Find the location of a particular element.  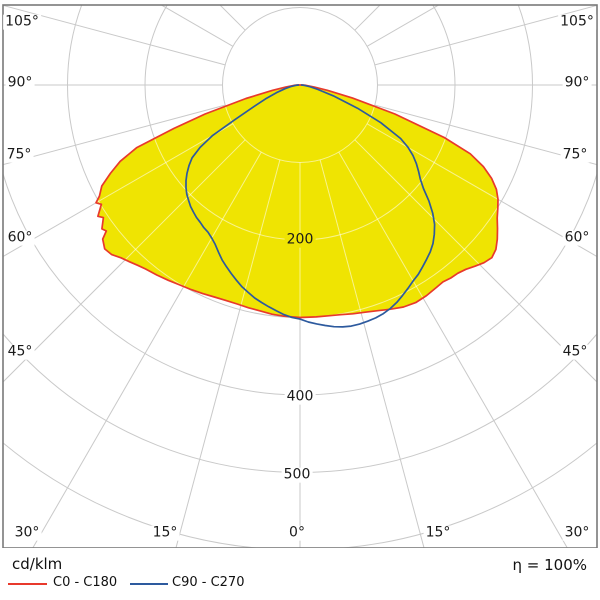

angle-label-l105: 105° is located at coordinates (22, 21).